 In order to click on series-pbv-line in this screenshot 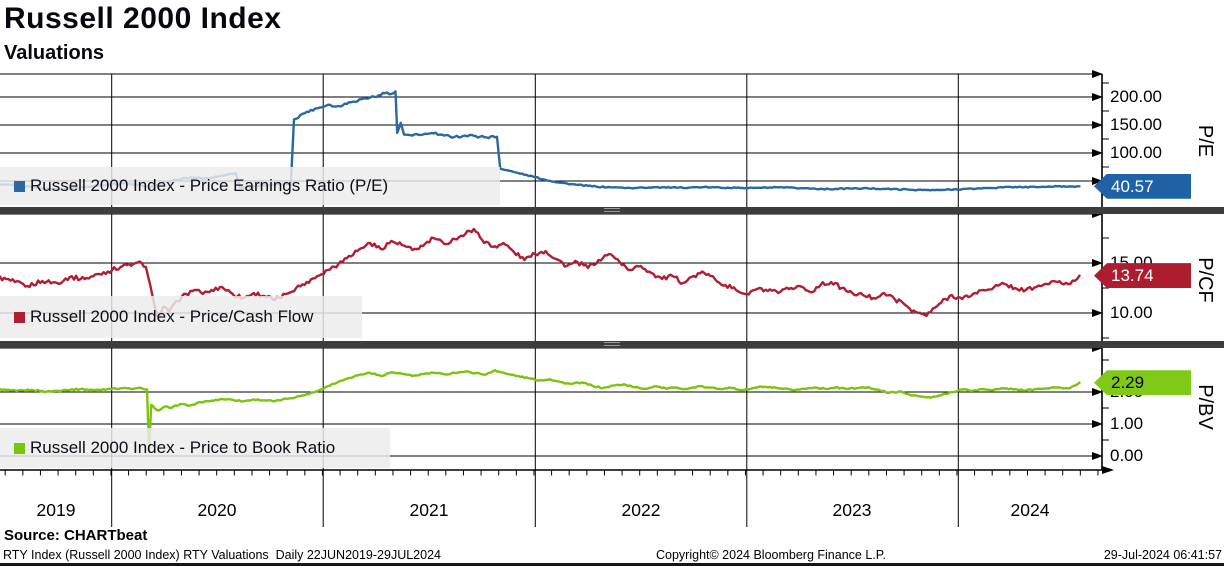, I will do `click(540, 411)`.